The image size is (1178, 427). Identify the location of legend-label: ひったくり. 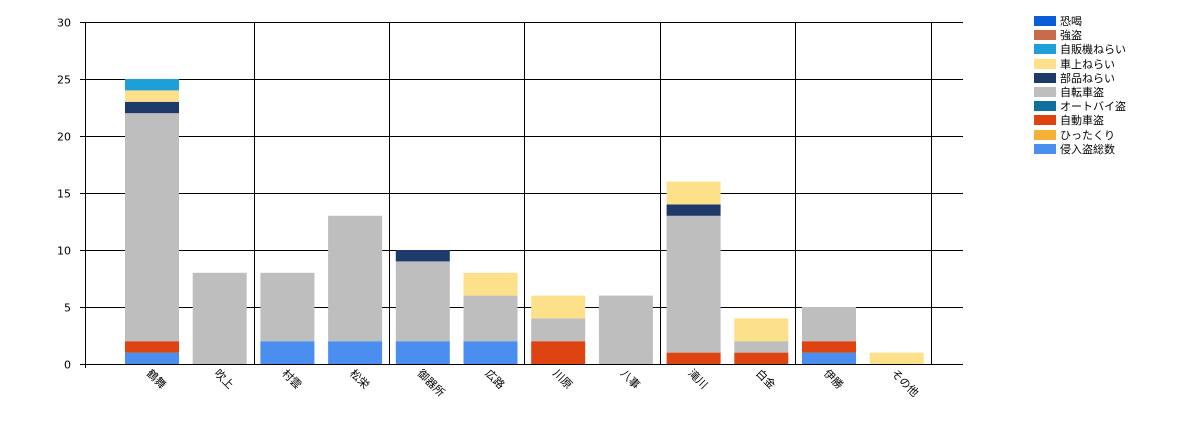
(1087, 135).